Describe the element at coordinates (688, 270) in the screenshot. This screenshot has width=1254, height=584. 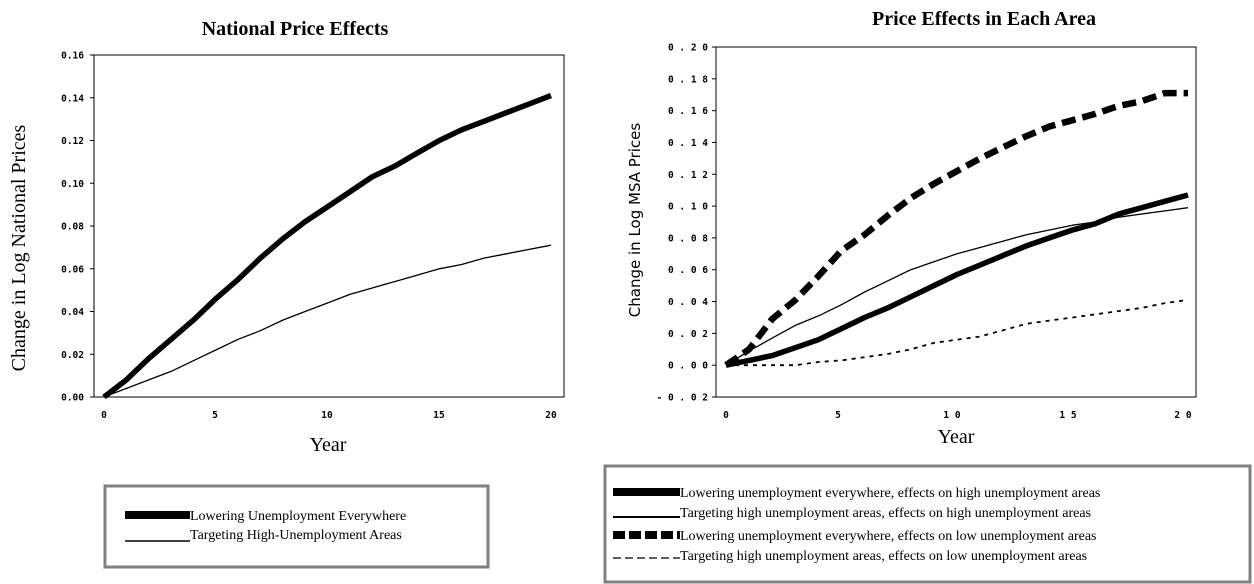
I see `y-tick-label: 0 . 0 6` at that location.